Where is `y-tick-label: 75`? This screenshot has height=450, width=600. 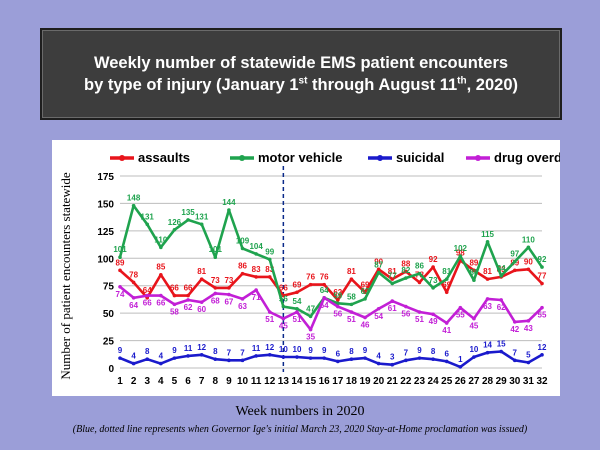 y-tick-label: 75 is located at coordinates (109, 287).